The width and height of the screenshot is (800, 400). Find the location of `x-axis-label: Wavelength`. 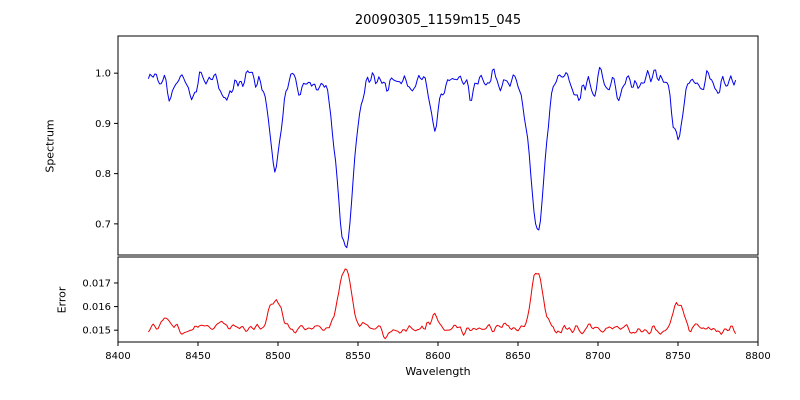

x-axis-label: Wavelength is located at coordinates (438, 371).